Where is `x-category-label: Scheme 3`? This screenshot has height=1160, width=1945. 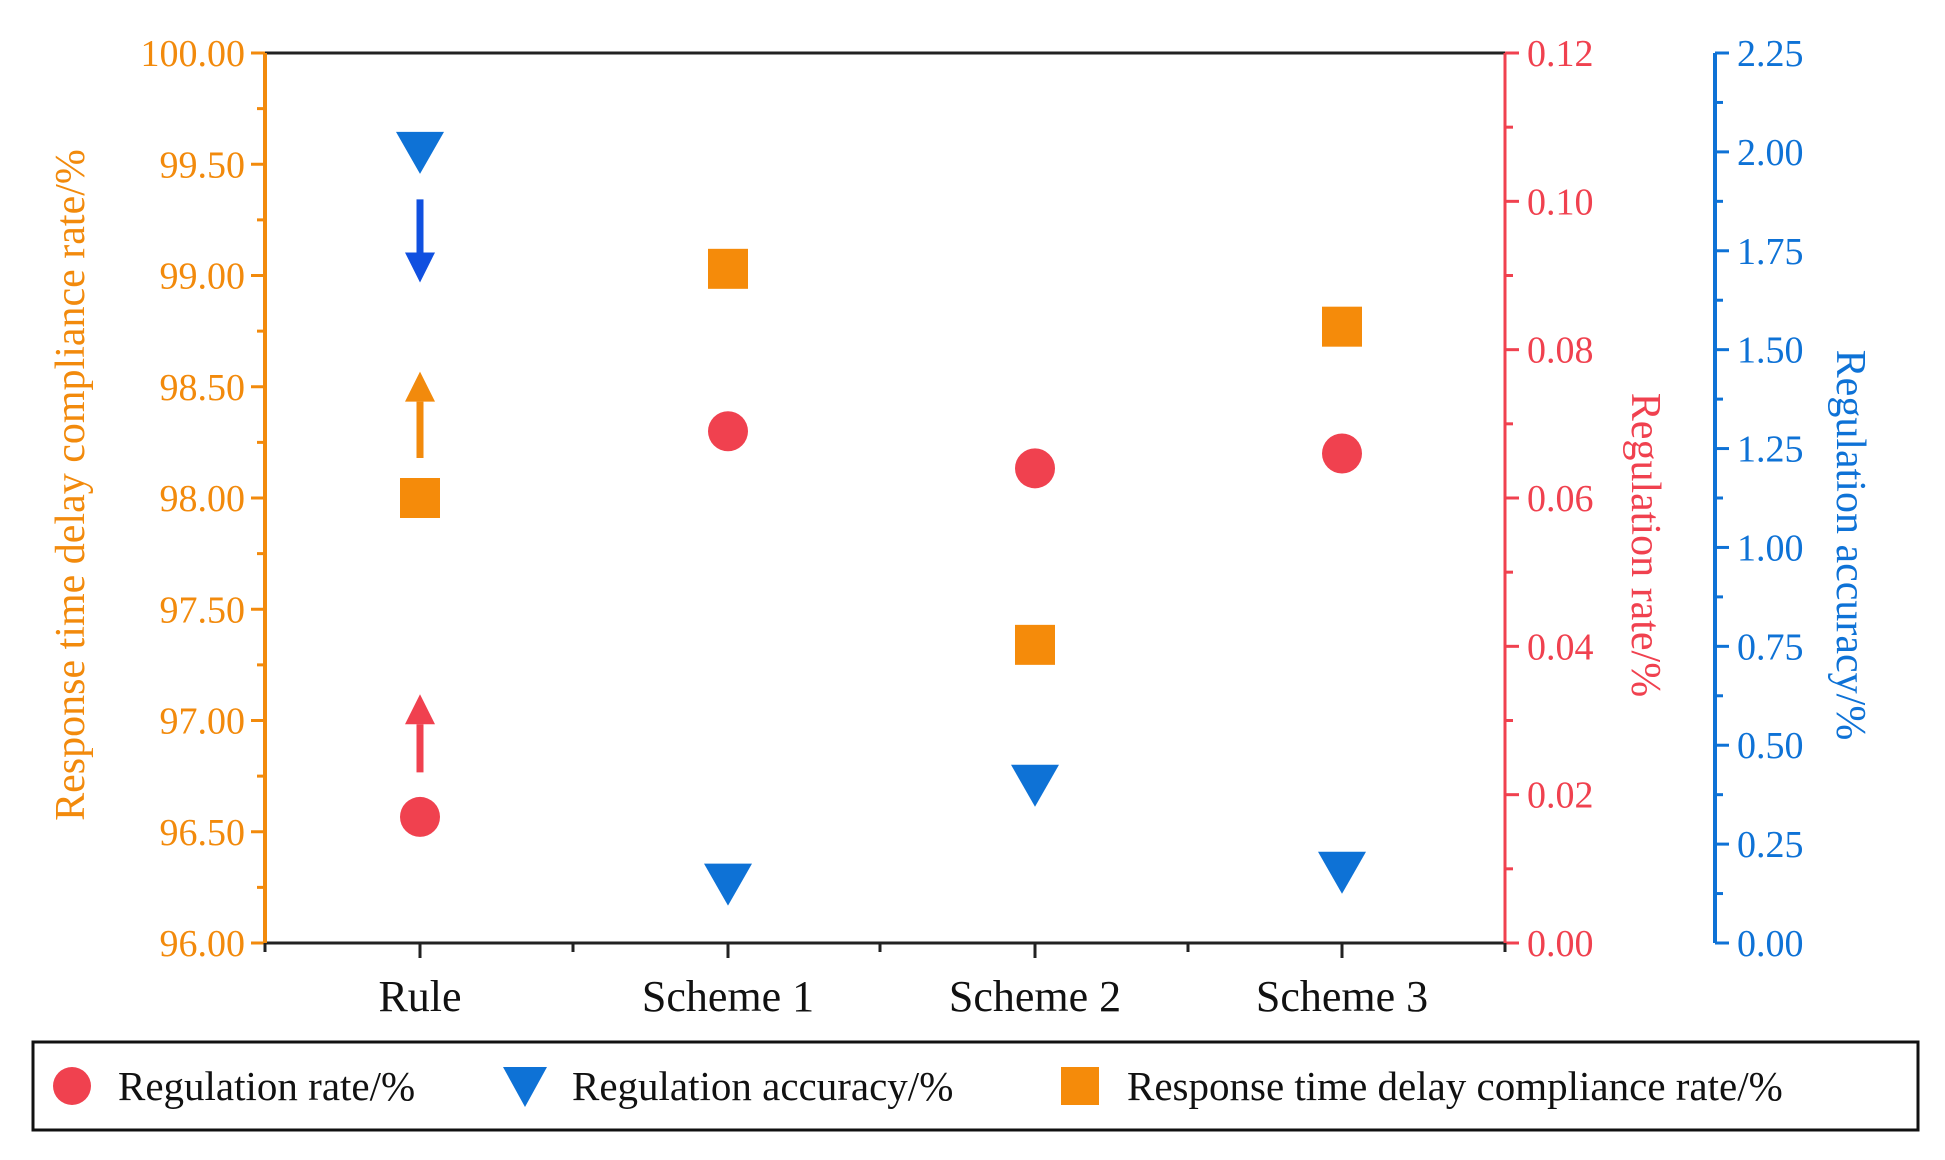 x-category-label: Scheme 3 is located at coordinates (1342, 996).